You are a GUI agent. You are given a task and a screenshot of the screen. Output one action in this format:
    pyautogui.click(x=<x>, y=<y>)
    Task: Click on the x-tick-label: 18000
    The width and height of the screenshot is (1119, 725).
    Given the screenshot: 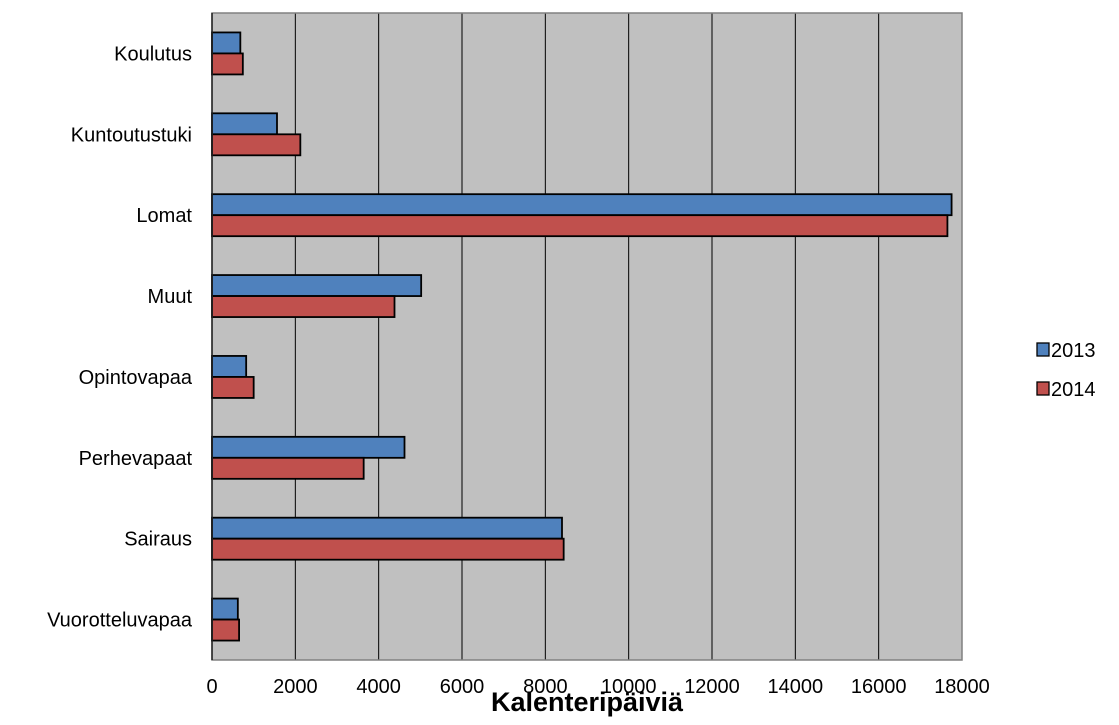 What is the action you would take?
    pyautogui.click(x=962, y=687)
    